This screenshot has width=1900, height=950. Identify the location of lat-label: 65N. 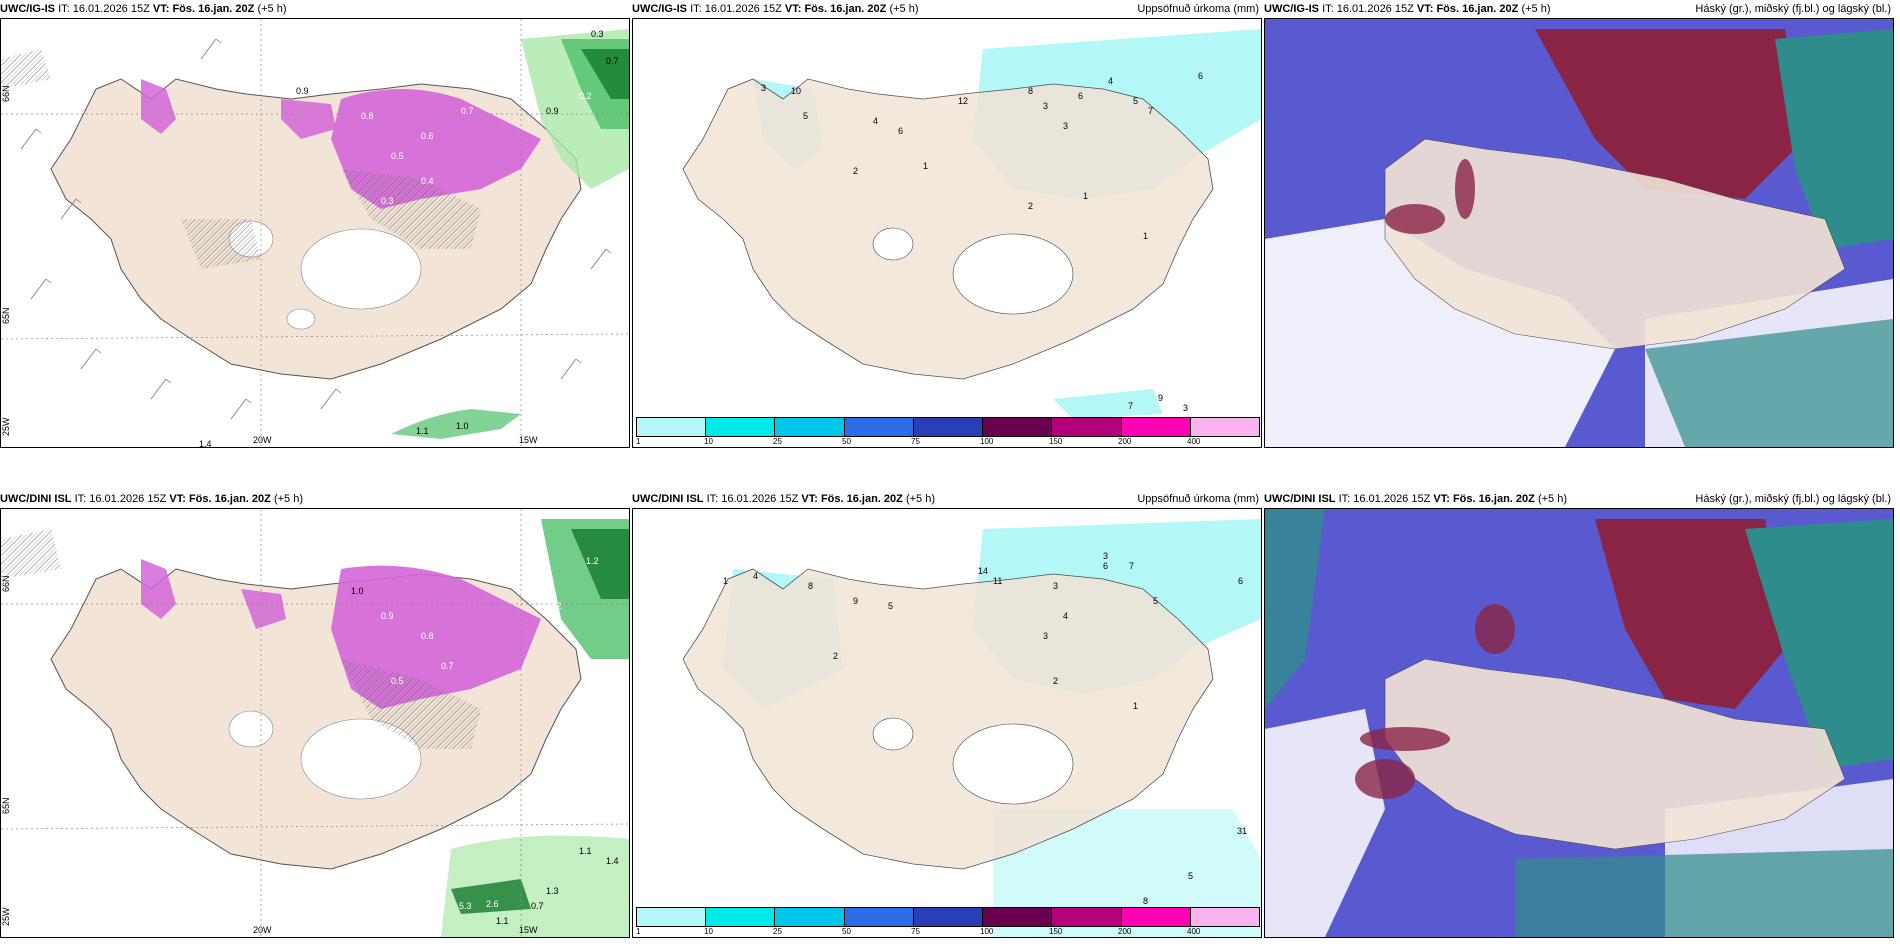
(6, 805).